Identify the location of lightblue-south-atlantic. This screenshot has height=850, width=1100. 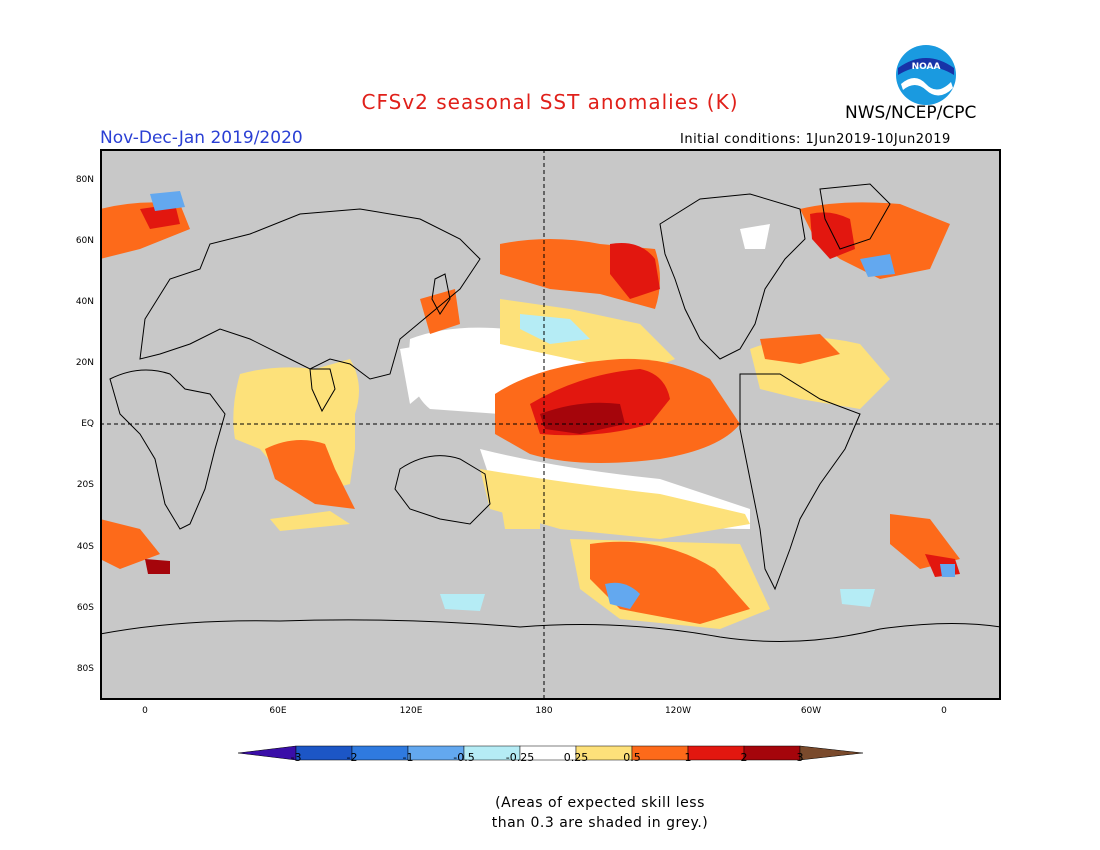
(857, 598).